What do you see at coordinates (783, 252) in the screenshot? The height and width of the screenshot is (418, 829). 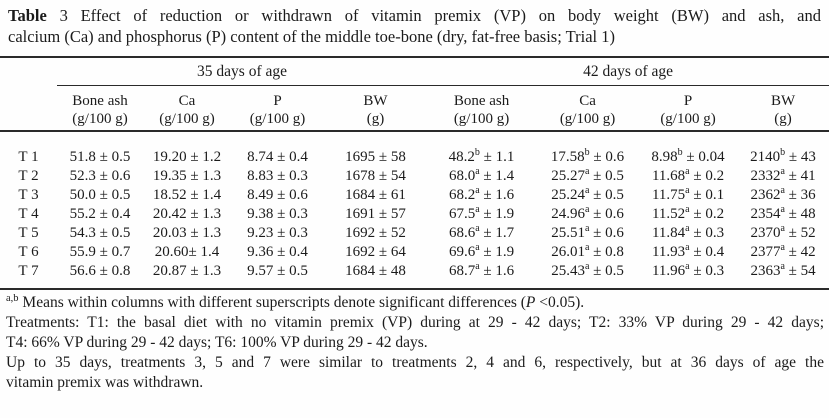 I see `data-cell: 2377a ± 42` at bounding box center [783, 252].